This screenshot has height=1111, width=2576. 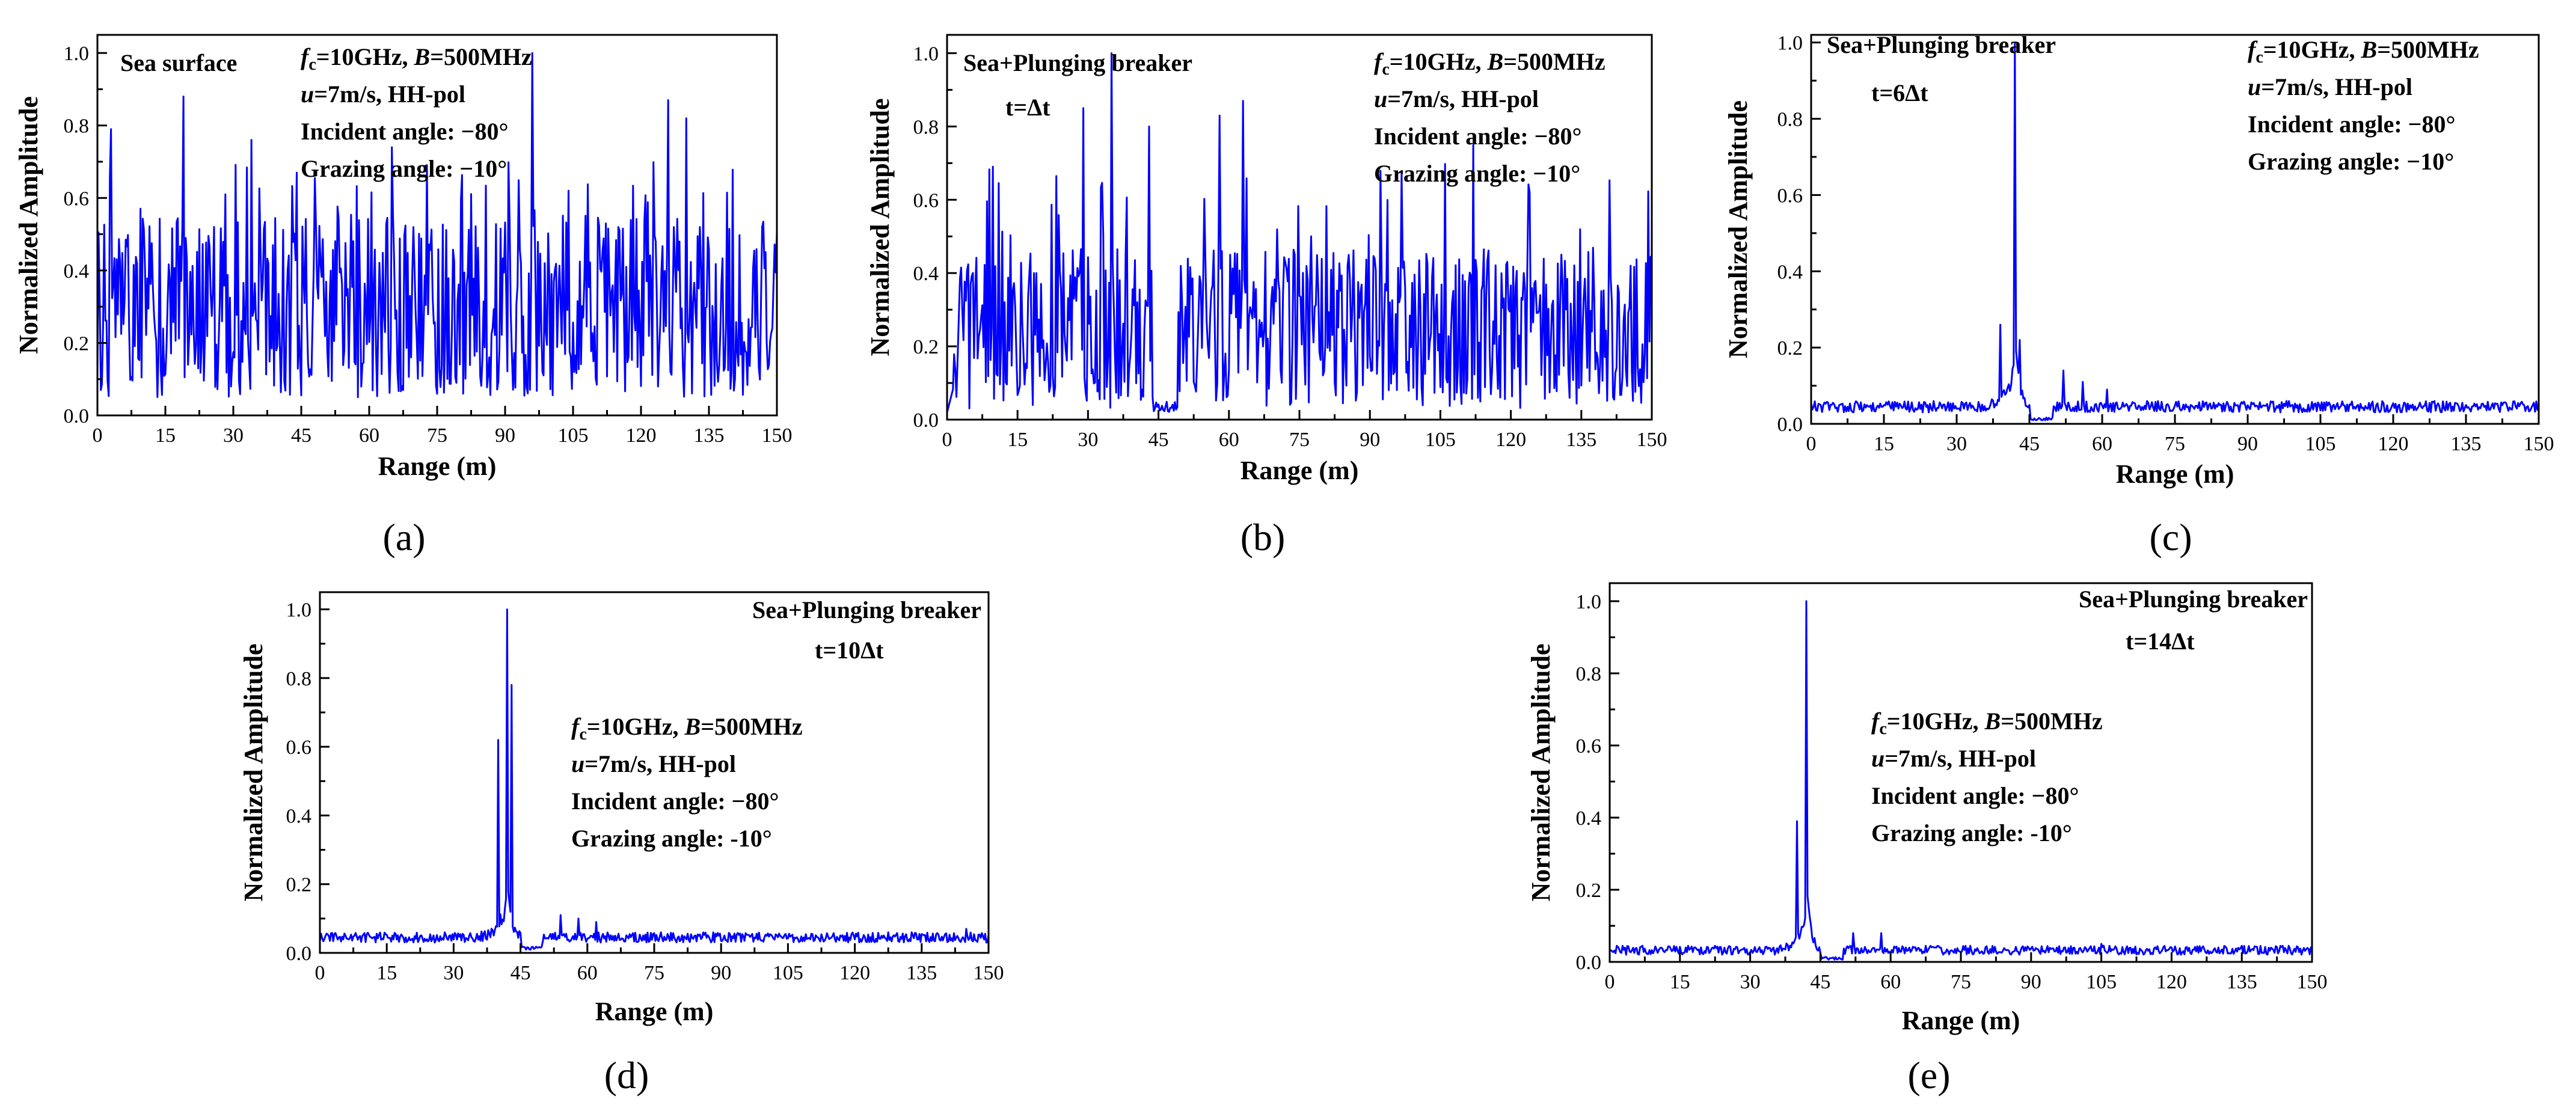 What do you see at coordinates (2160, 641) in the screenshot?
I see `annotation-time: t=14Δt` at bounding box center [2160, 641].